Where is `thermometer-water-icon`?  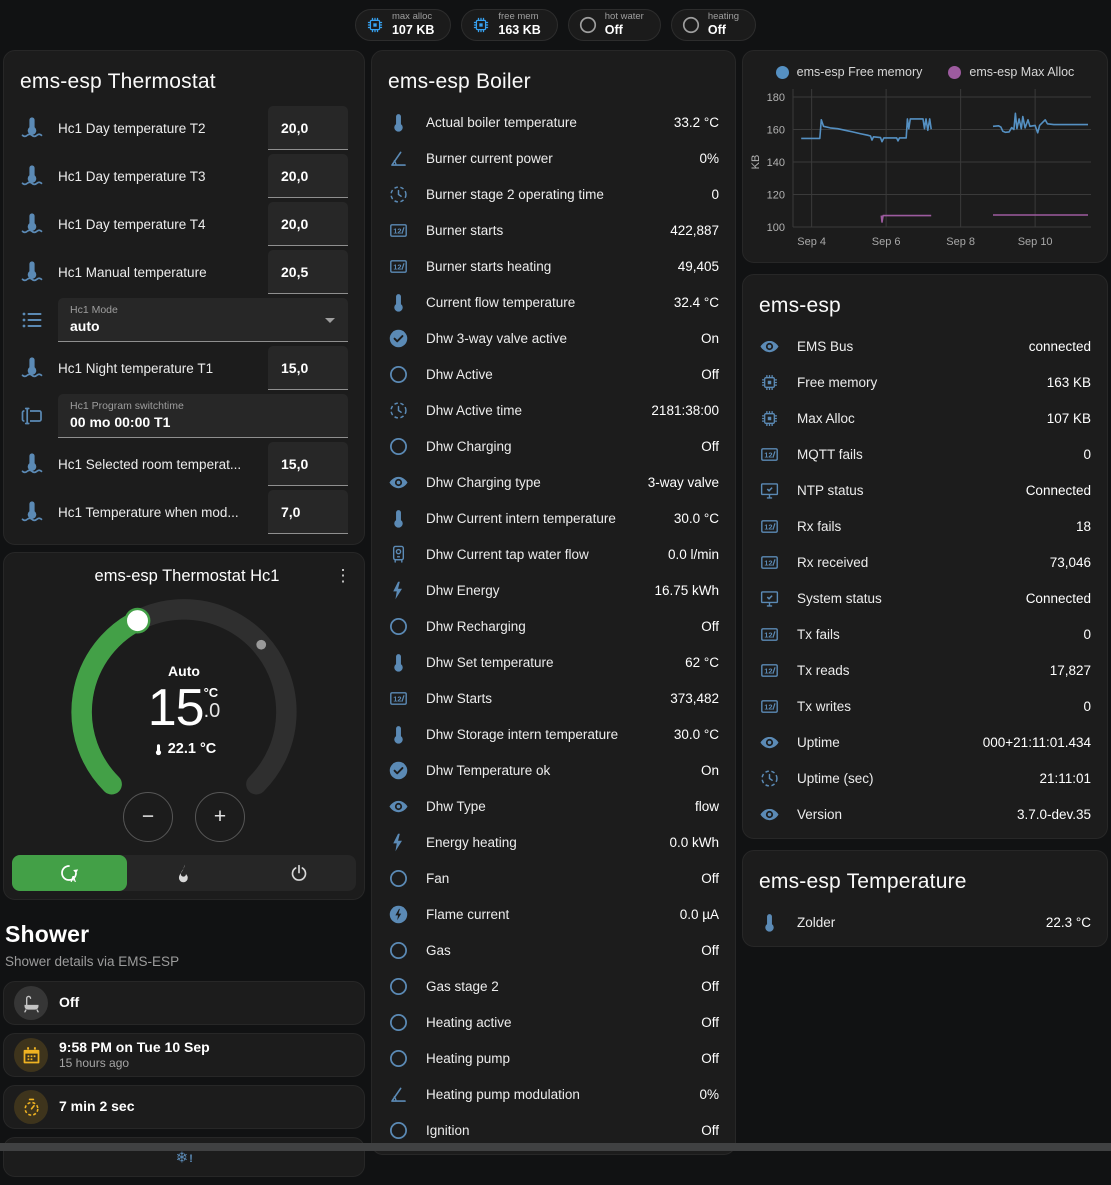
thermometer-water-icon is located at coordinates (32, 224).